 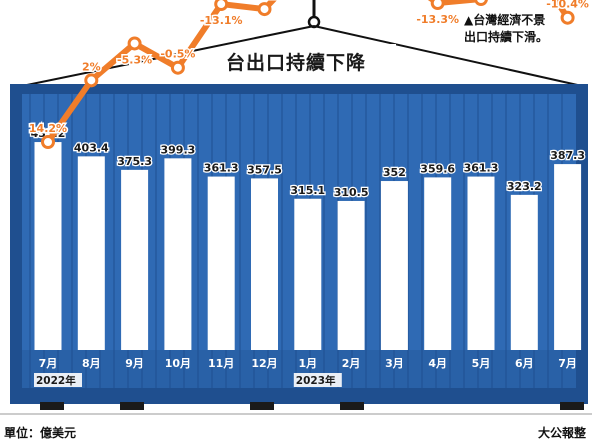 What do you see at coordinates (505, 20) in the screenshot?
I see `caption-line-1: ▲台灣經濟不景` at bounding box center [505, 20].